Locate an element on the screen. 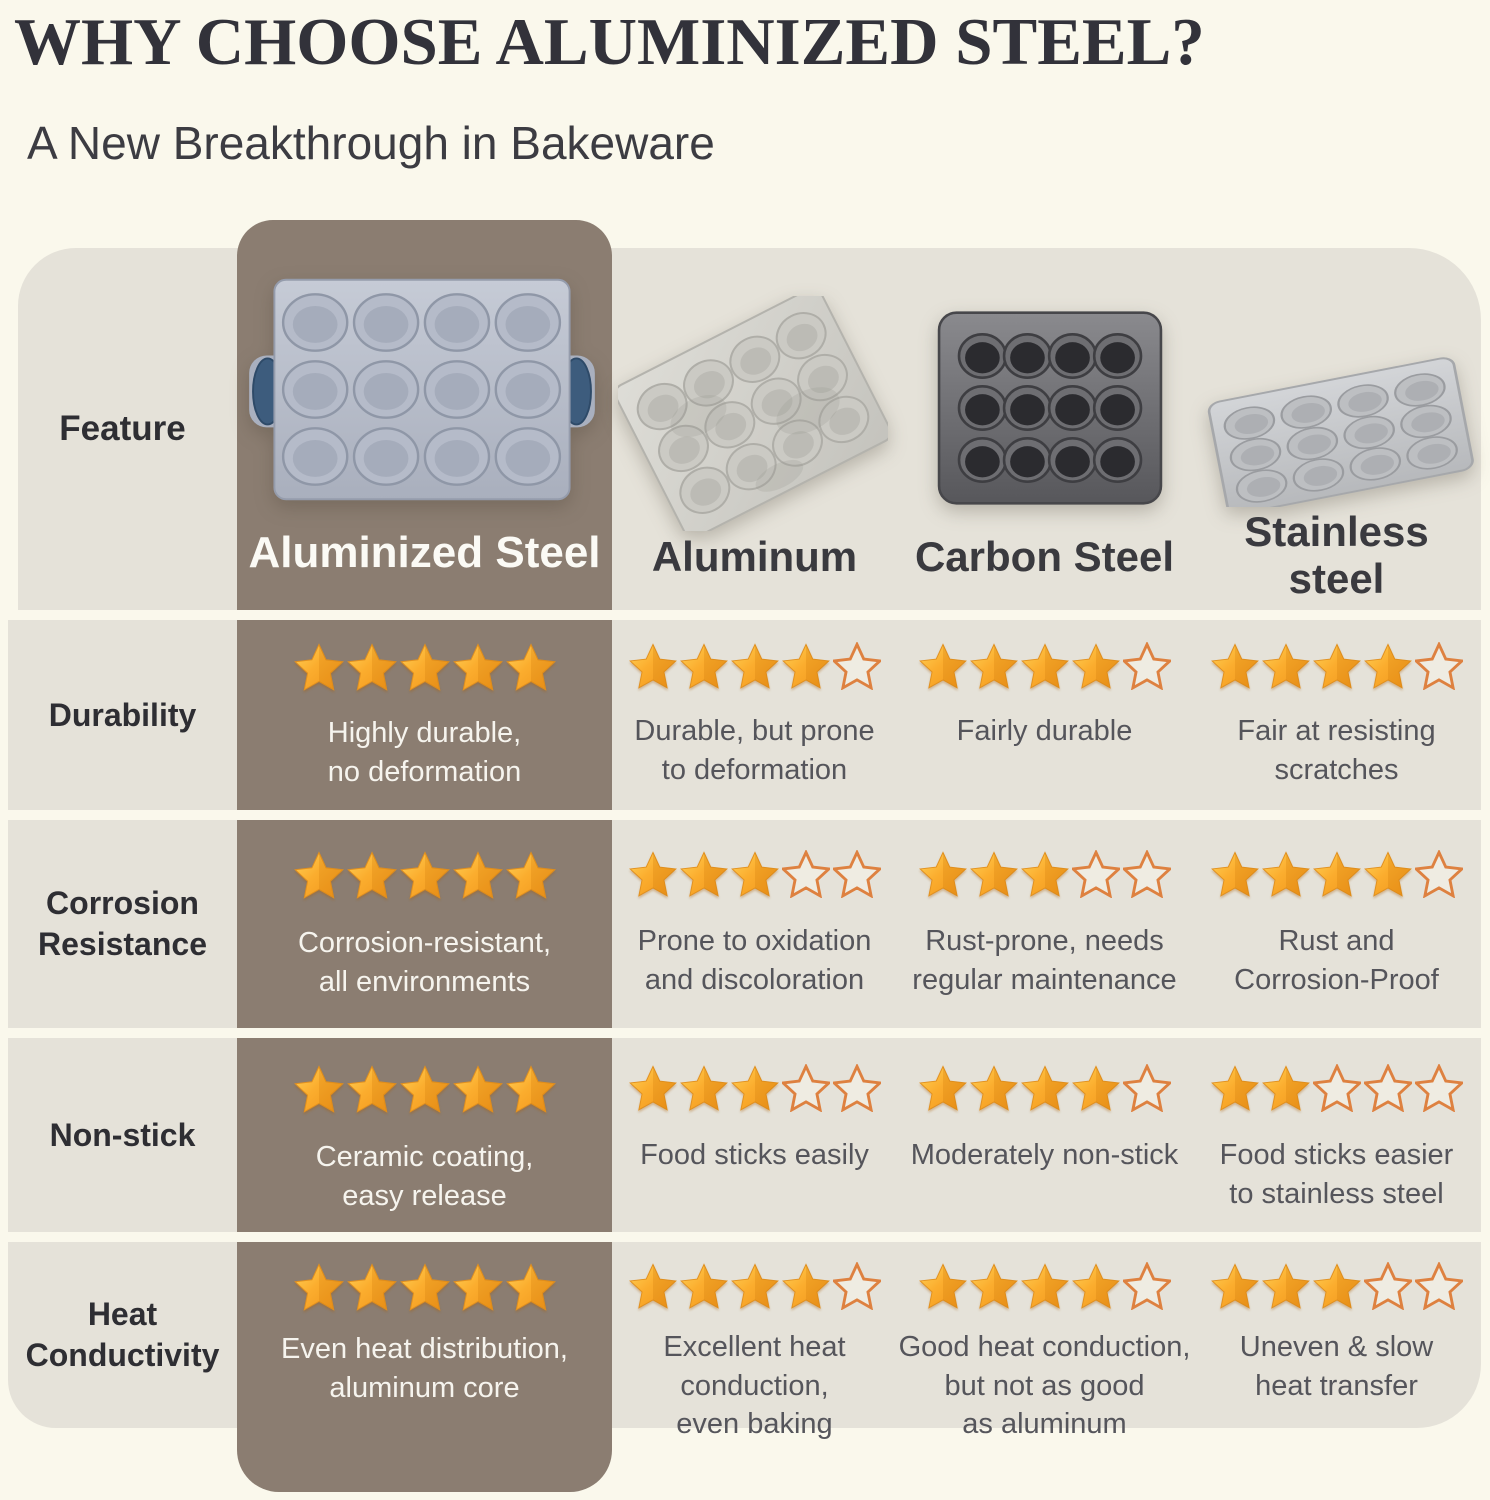  rating-description: Even heat distribution, aluminum core is located at coordinates (424, 1368).